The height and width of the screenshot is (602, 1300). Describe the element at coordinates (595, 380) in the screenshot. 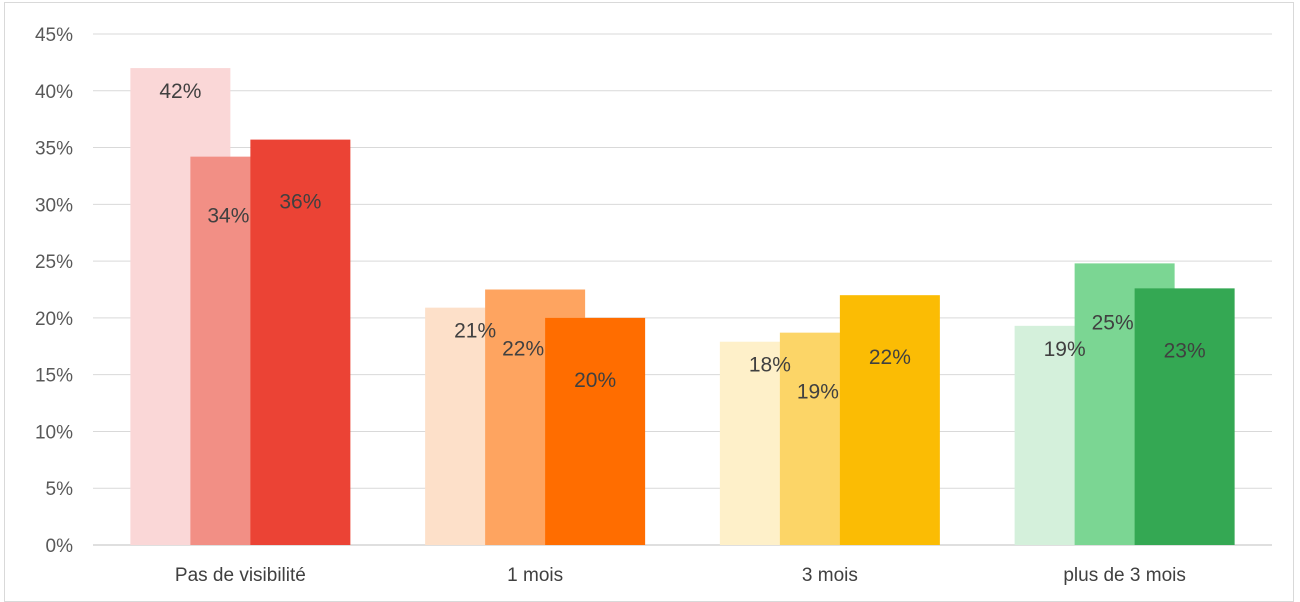

I see `data-label: 20%` at that location.